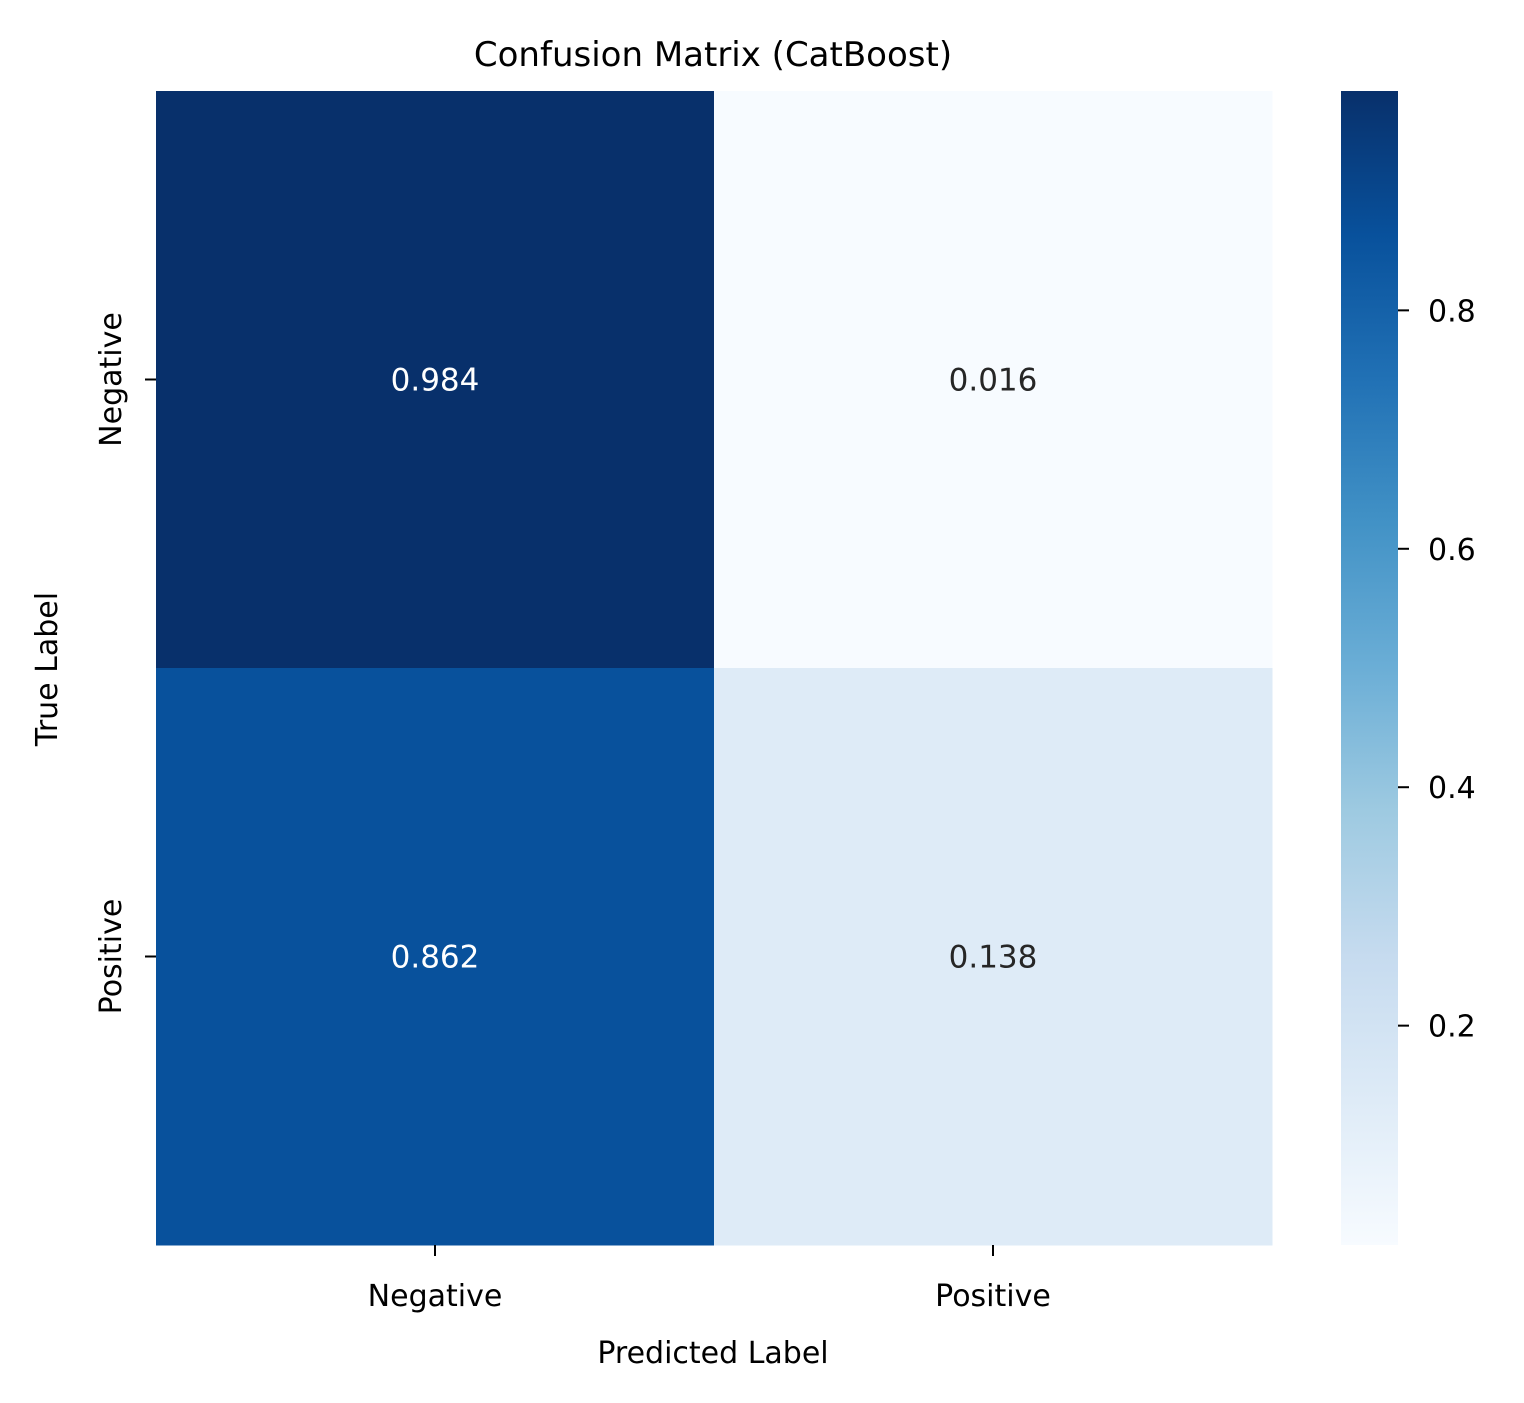 The image size is (1524, 1403). What do you see at coordinates (1452, 311) in the screenshot?
I see `colorbar-tick-label: 0.8` at bounding box center [1452, 311].